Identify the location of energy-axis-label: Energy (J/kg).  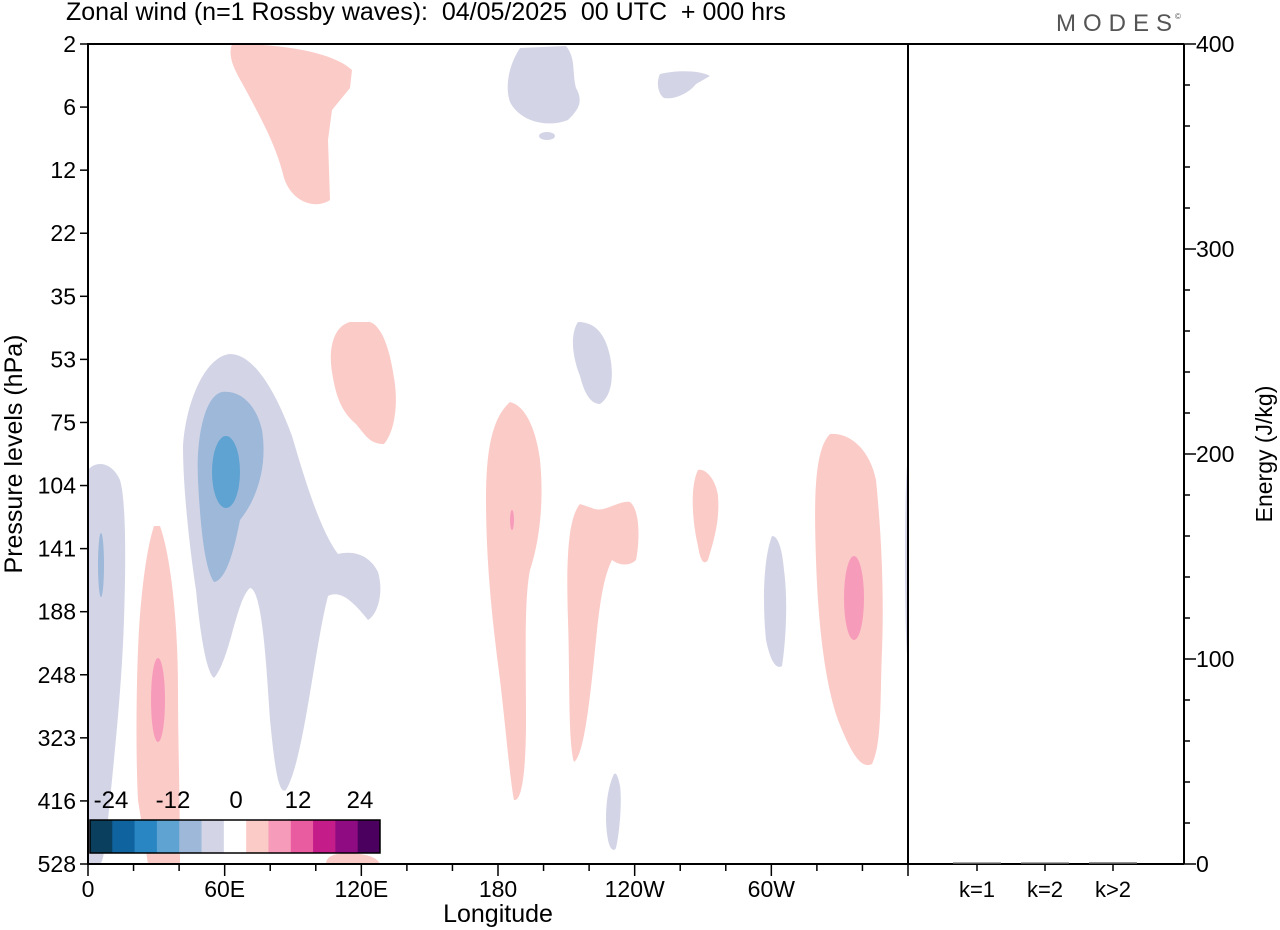
(1264, 454).